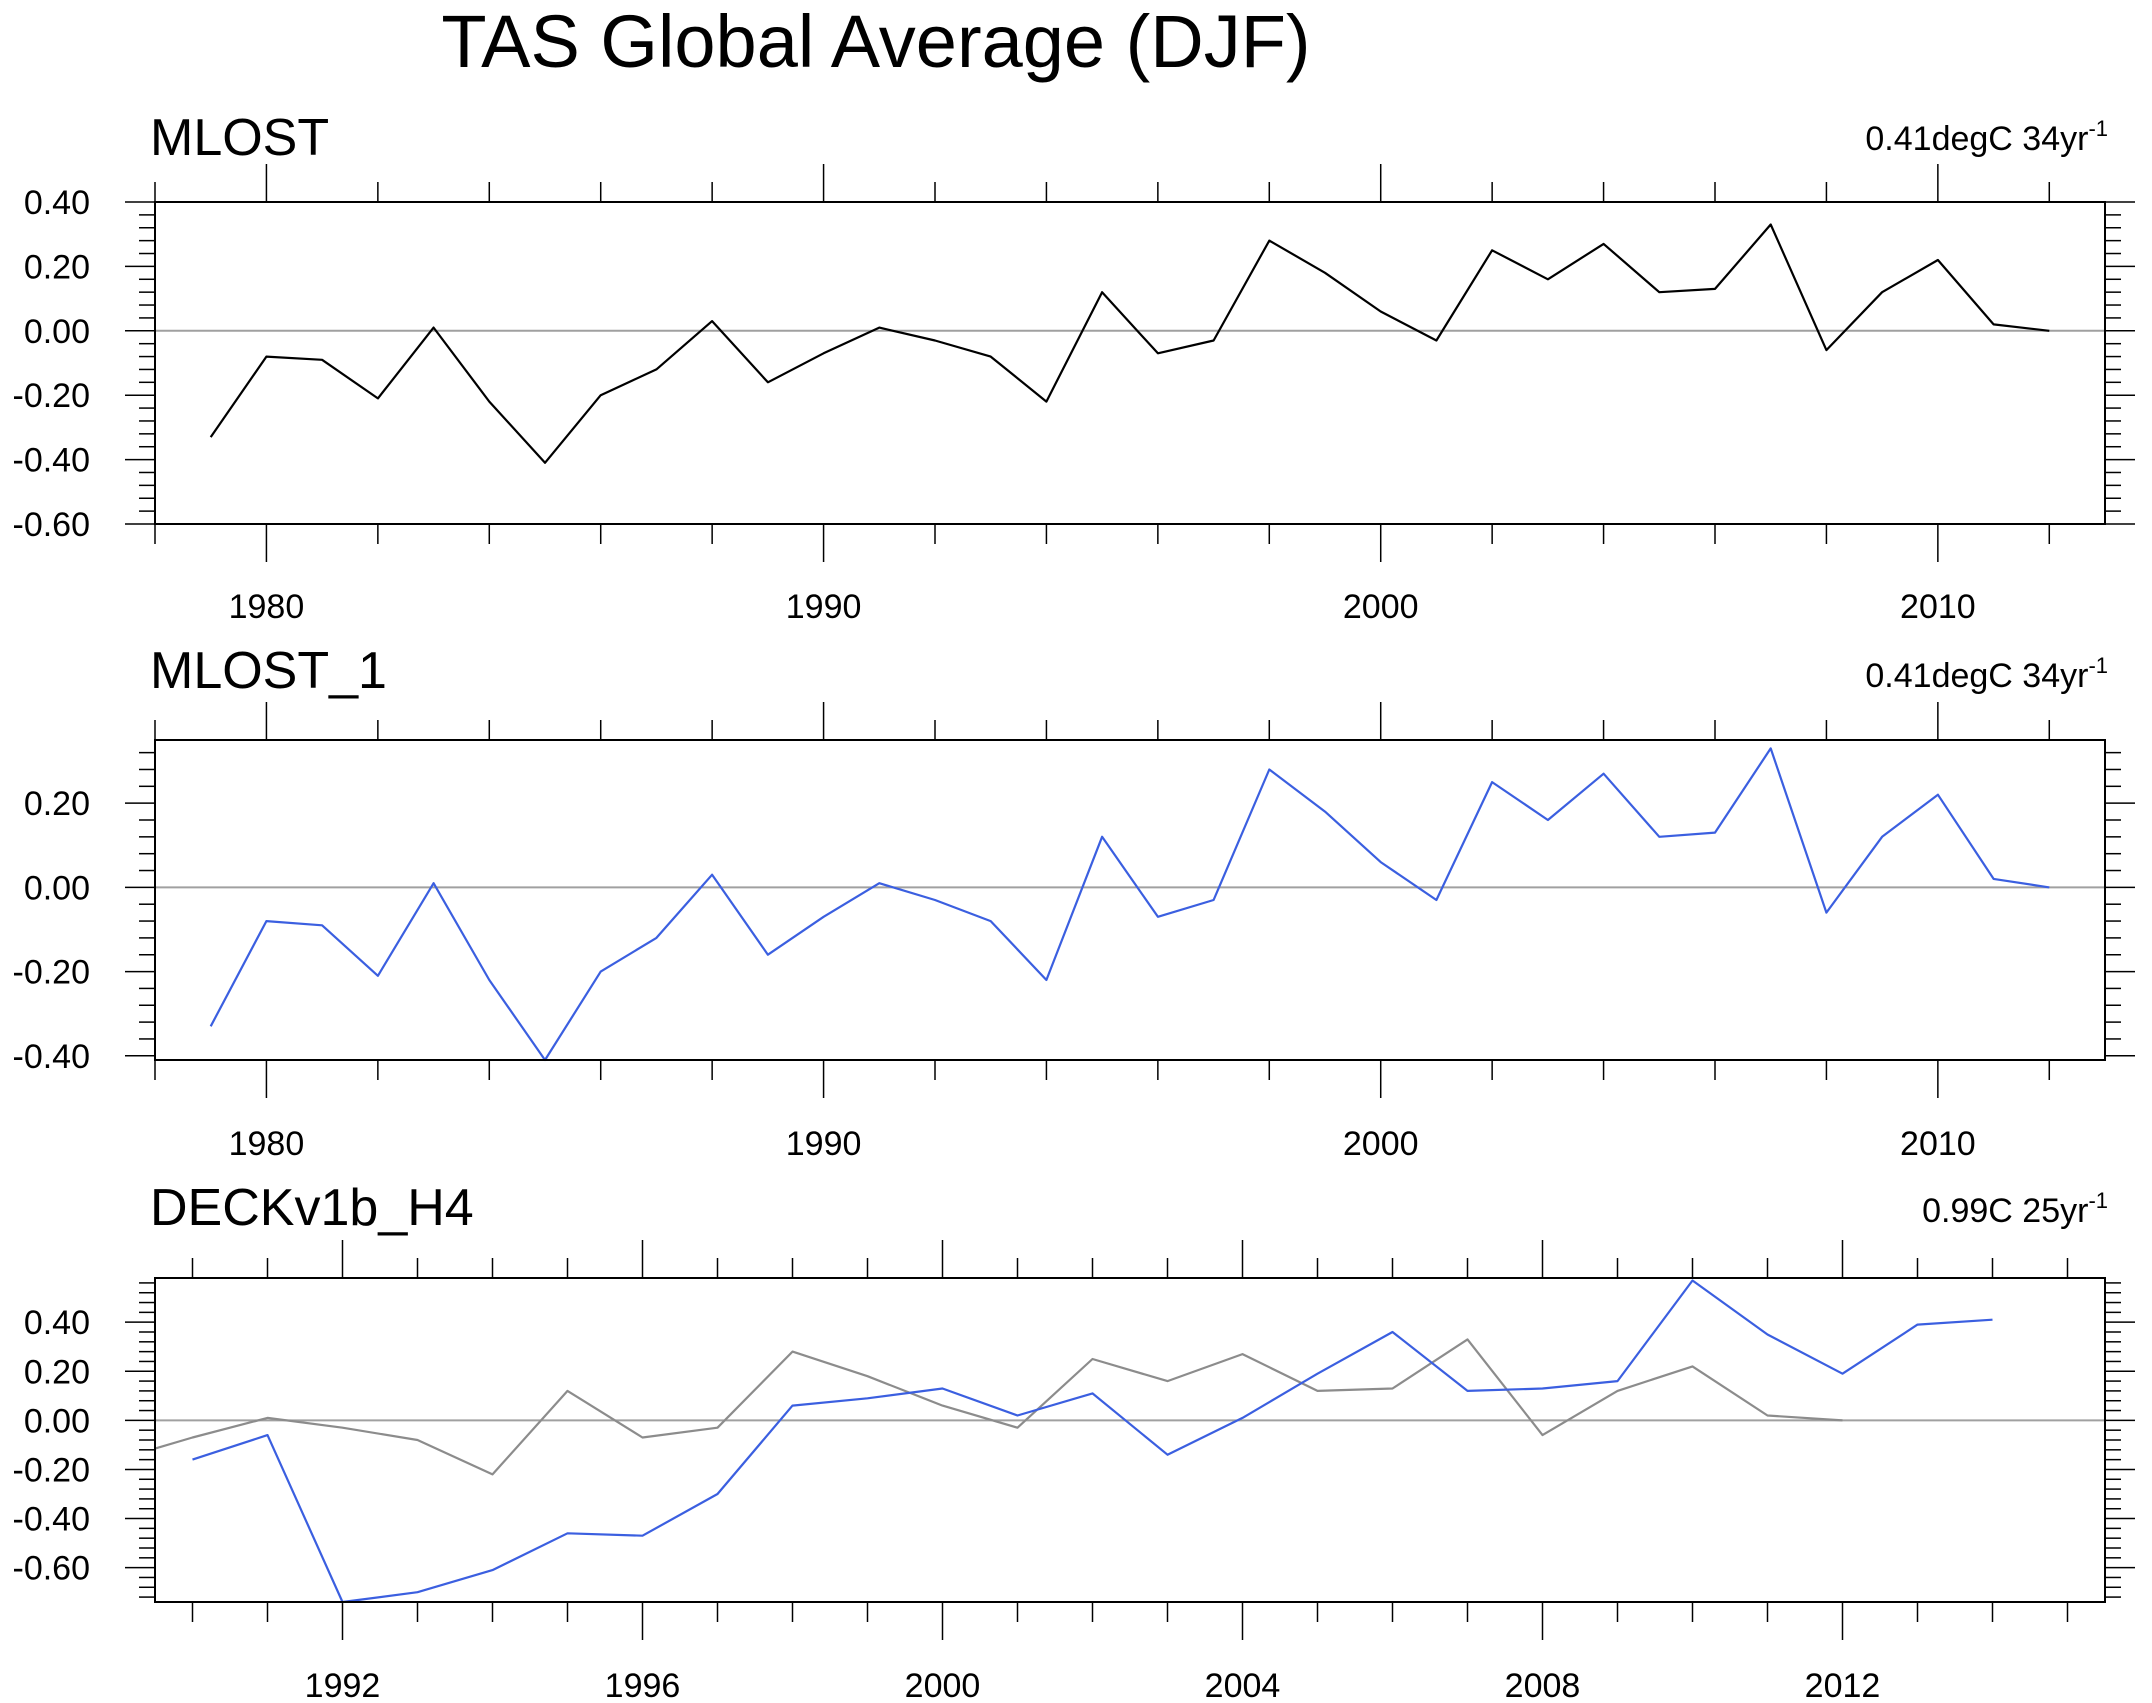 This screenshot has width=2152, height=1703. Describe the element at coordinates (1843, 1685) in the screenshot. I see `x-tick-label: 2012` at that location.